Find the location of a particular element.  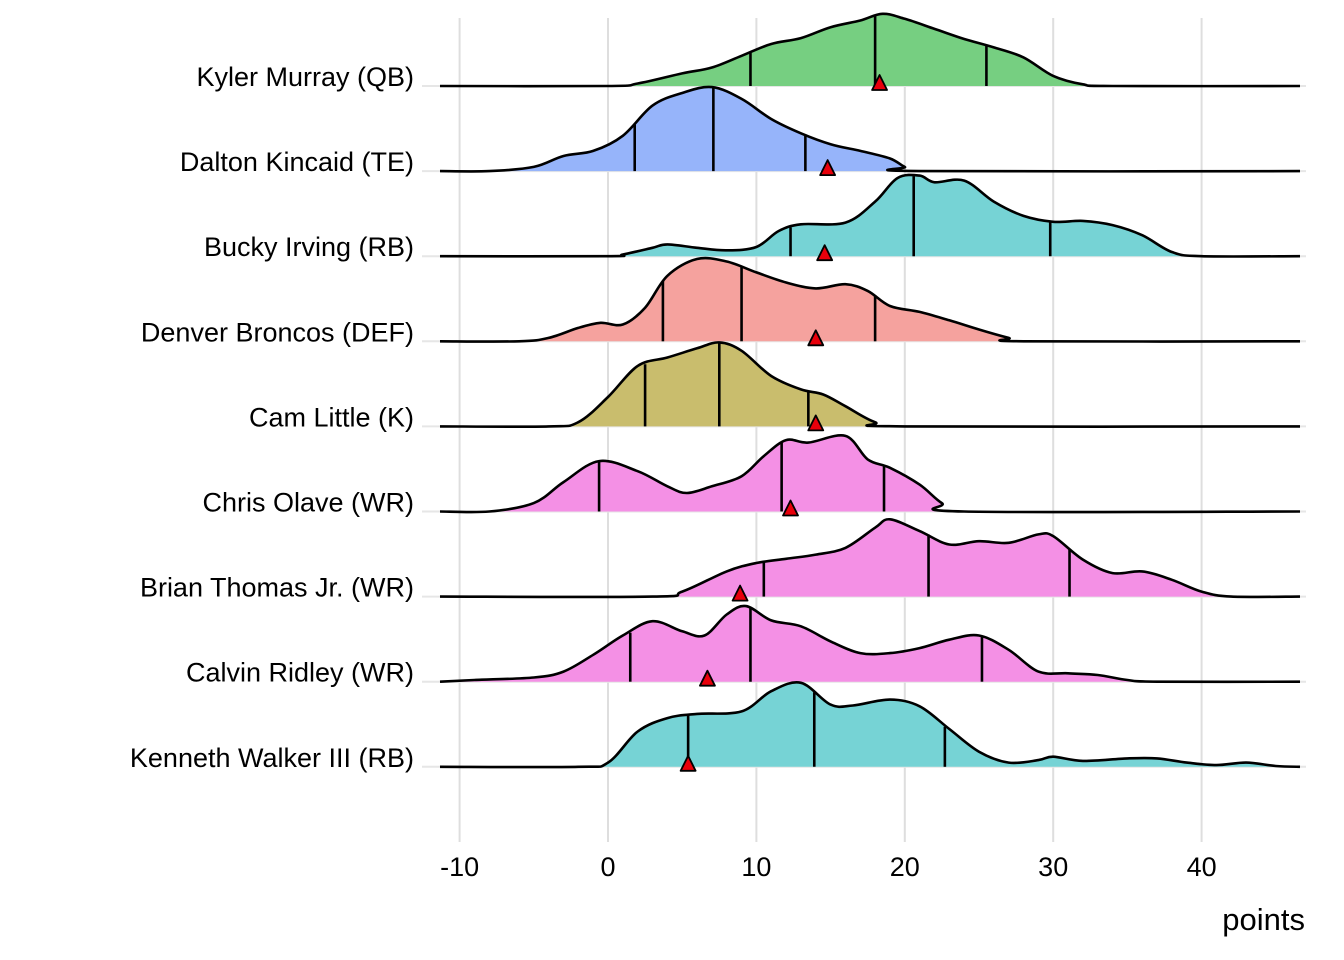

x-tick-label: -10 is located at coordinates (459, 867).